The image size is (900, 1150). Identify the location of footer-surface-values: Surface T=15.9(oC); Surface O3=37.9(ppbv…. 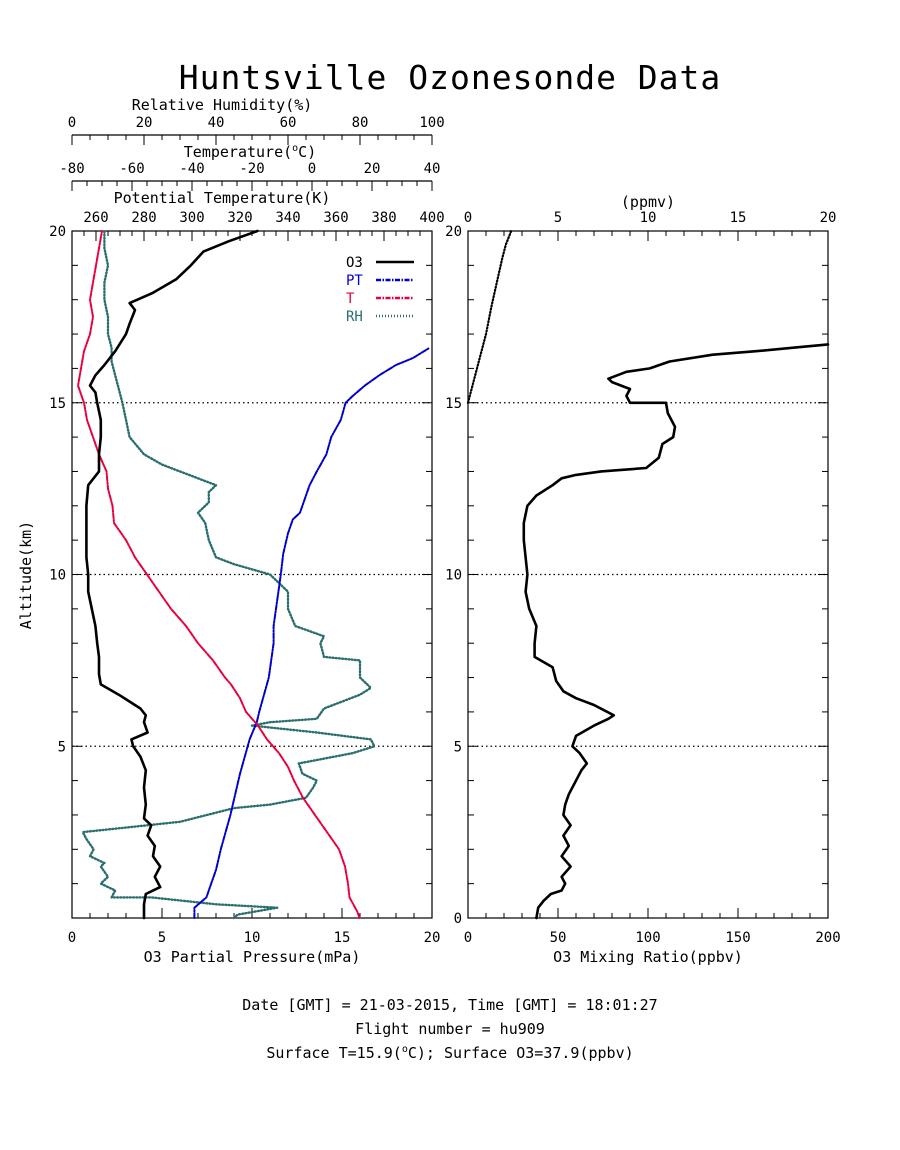
(450, 1053).